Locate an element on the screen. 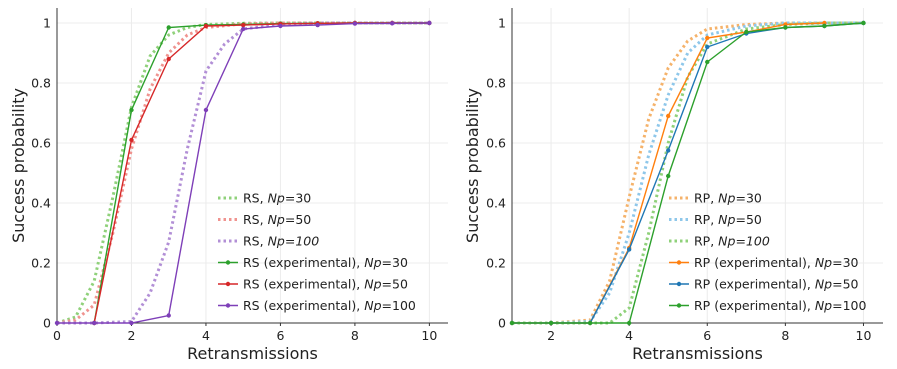 The height and width of the screenshot is (369, 897). x-tick-label: 0 is located at coordinates (57, 335).